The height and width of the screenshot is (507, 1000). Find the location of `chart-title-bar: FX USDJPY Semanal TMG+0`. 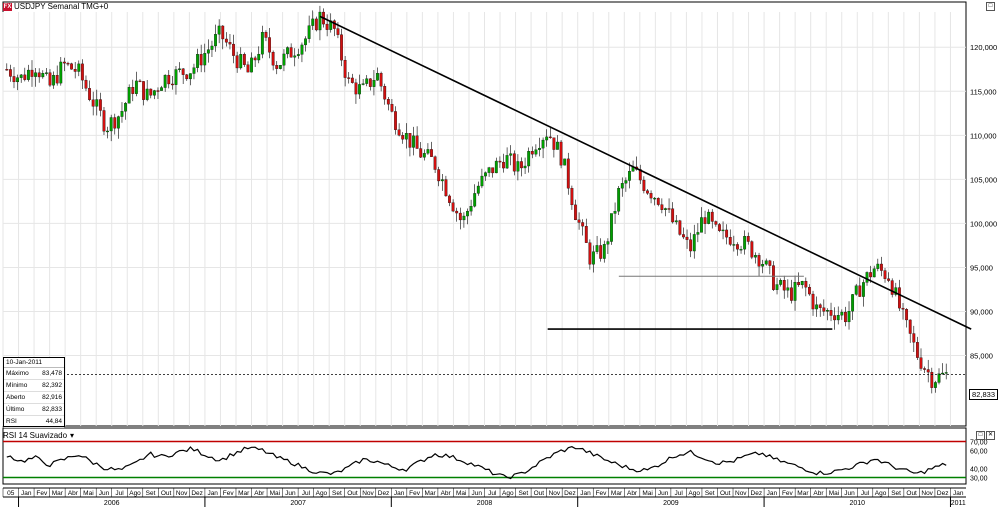

chart-title-bar: FX USDJPY Semanal TMG+0 is located at coordinates (55, 6).